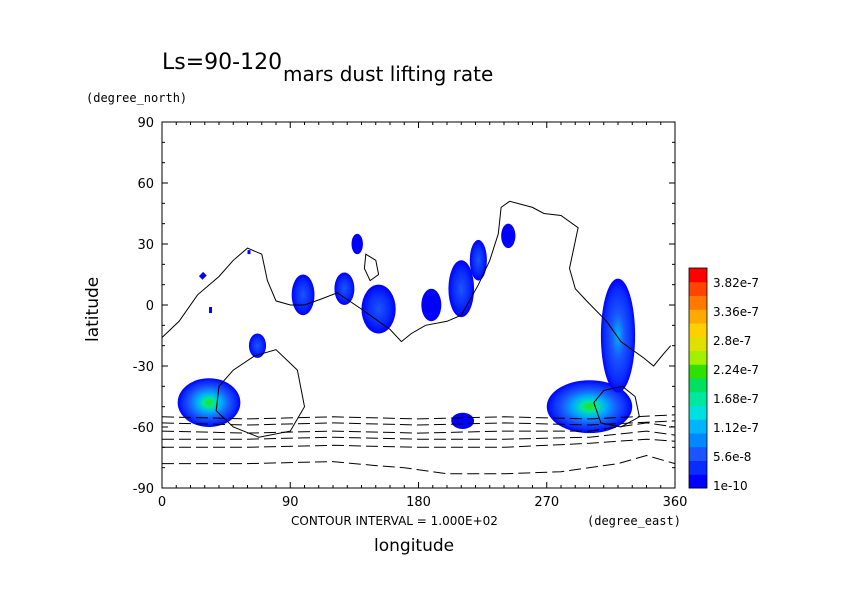 Image resolution: width=842 pixels, height=595 pixels. Describe the element at coordinates (150, 306) in the screenshot. I see `y-tick-label: 0` at that location.